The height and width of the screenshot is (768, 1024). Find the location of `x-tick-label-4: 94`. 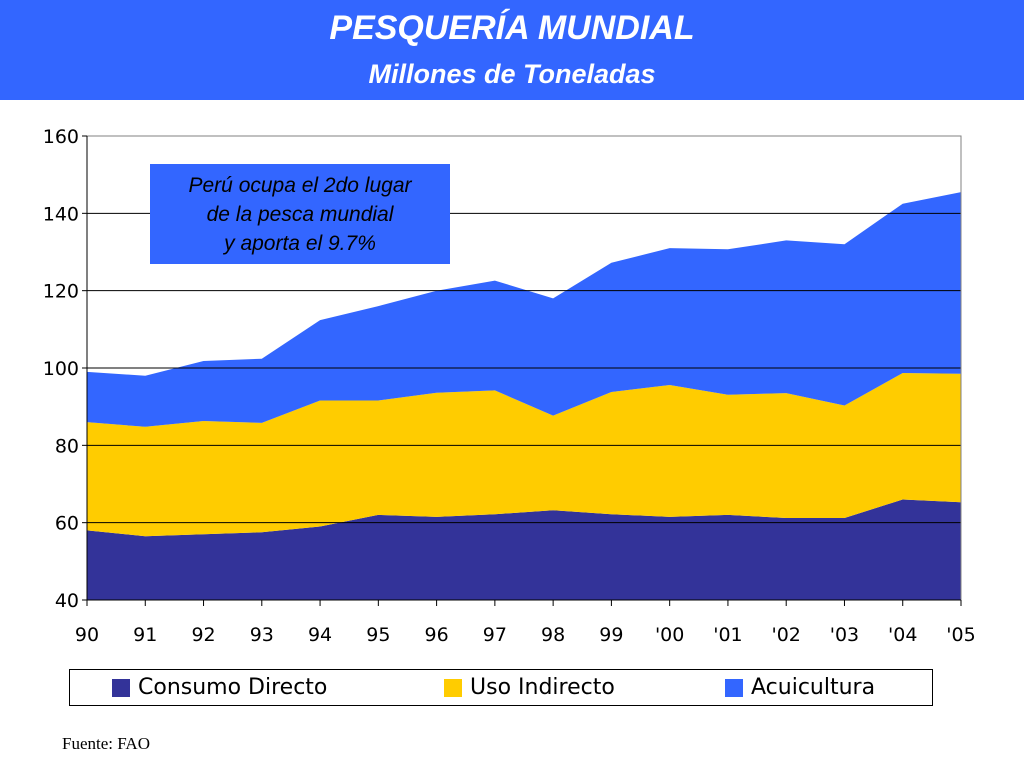

x-tick-label-4: 94 is located at coordinates (320, 635).